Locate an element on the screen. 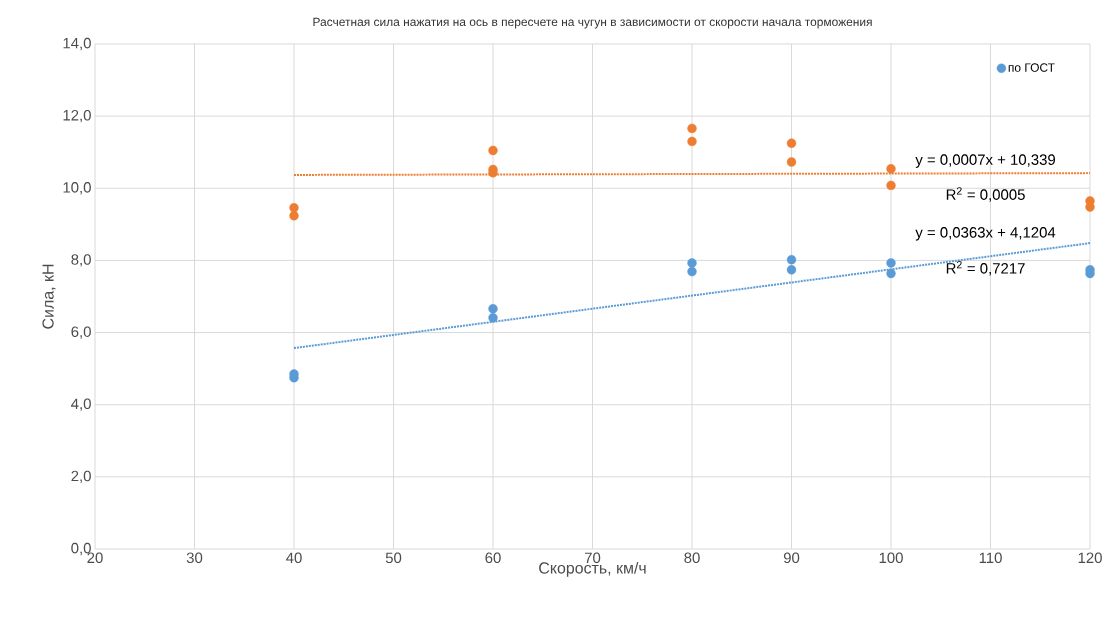 The width and height of the screenshot is (1118, 619). x-axis-title: Скорость, км/ч is located at coordinates (592, 569).